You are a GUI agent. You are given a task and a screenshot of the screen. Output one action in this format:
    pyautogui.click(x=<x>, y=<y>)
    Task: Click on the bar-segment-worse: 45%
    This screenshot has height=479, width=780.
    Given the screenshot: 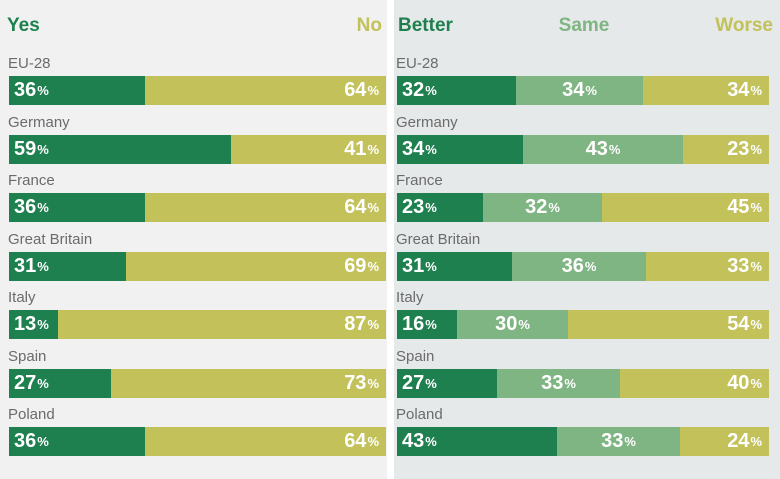 What is the action you would take?
    pyautogui.click(x=685, y=207)
    